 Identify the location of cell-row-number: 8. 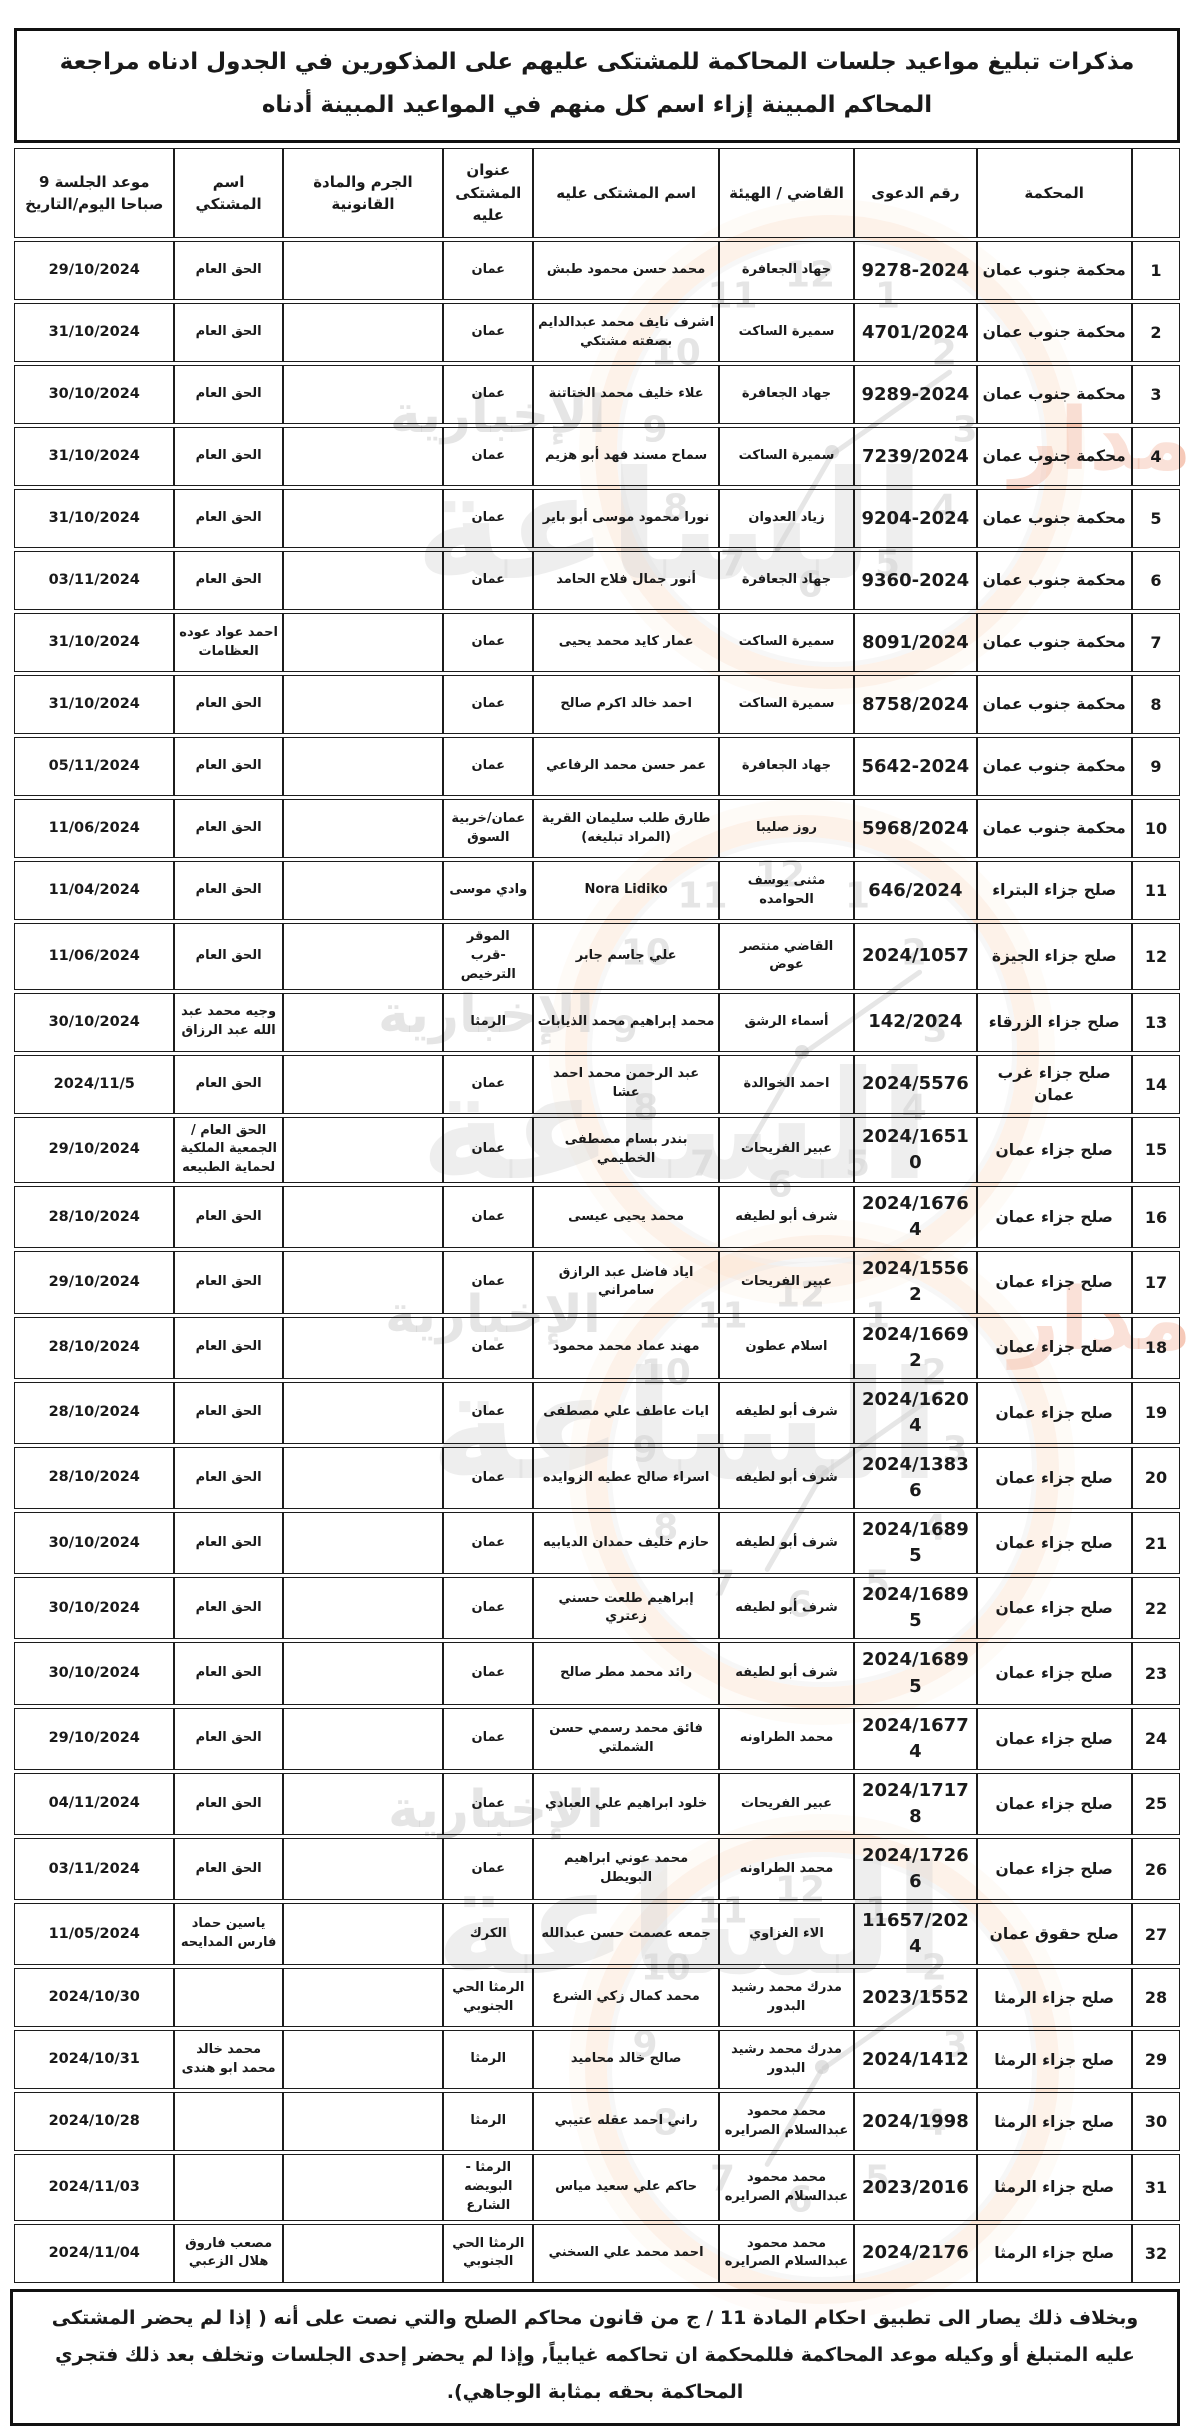
(1155, 705).